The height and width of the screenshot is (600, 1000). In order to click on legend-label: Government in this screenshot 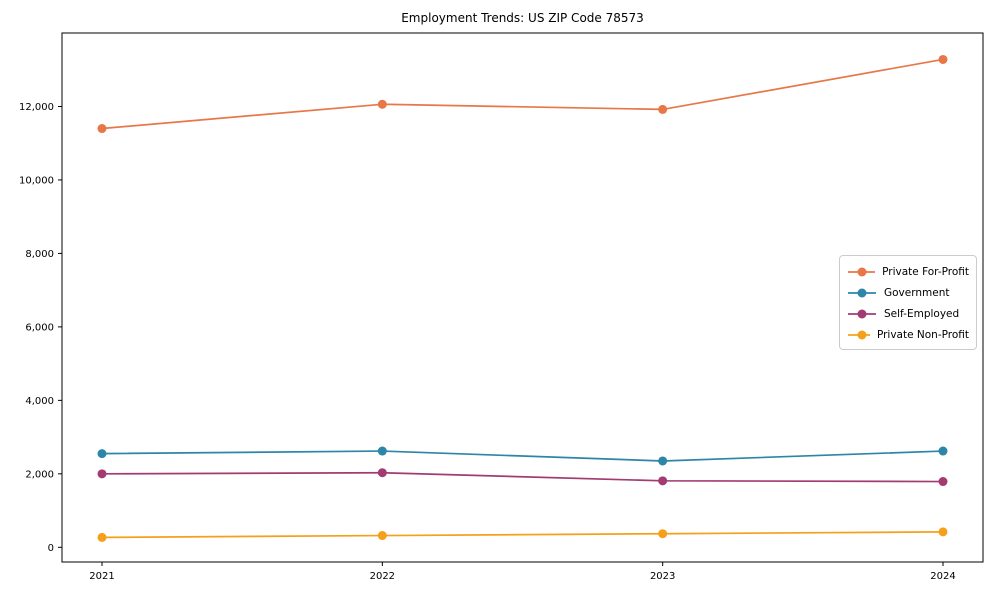, I will do `click(917, 292)`.